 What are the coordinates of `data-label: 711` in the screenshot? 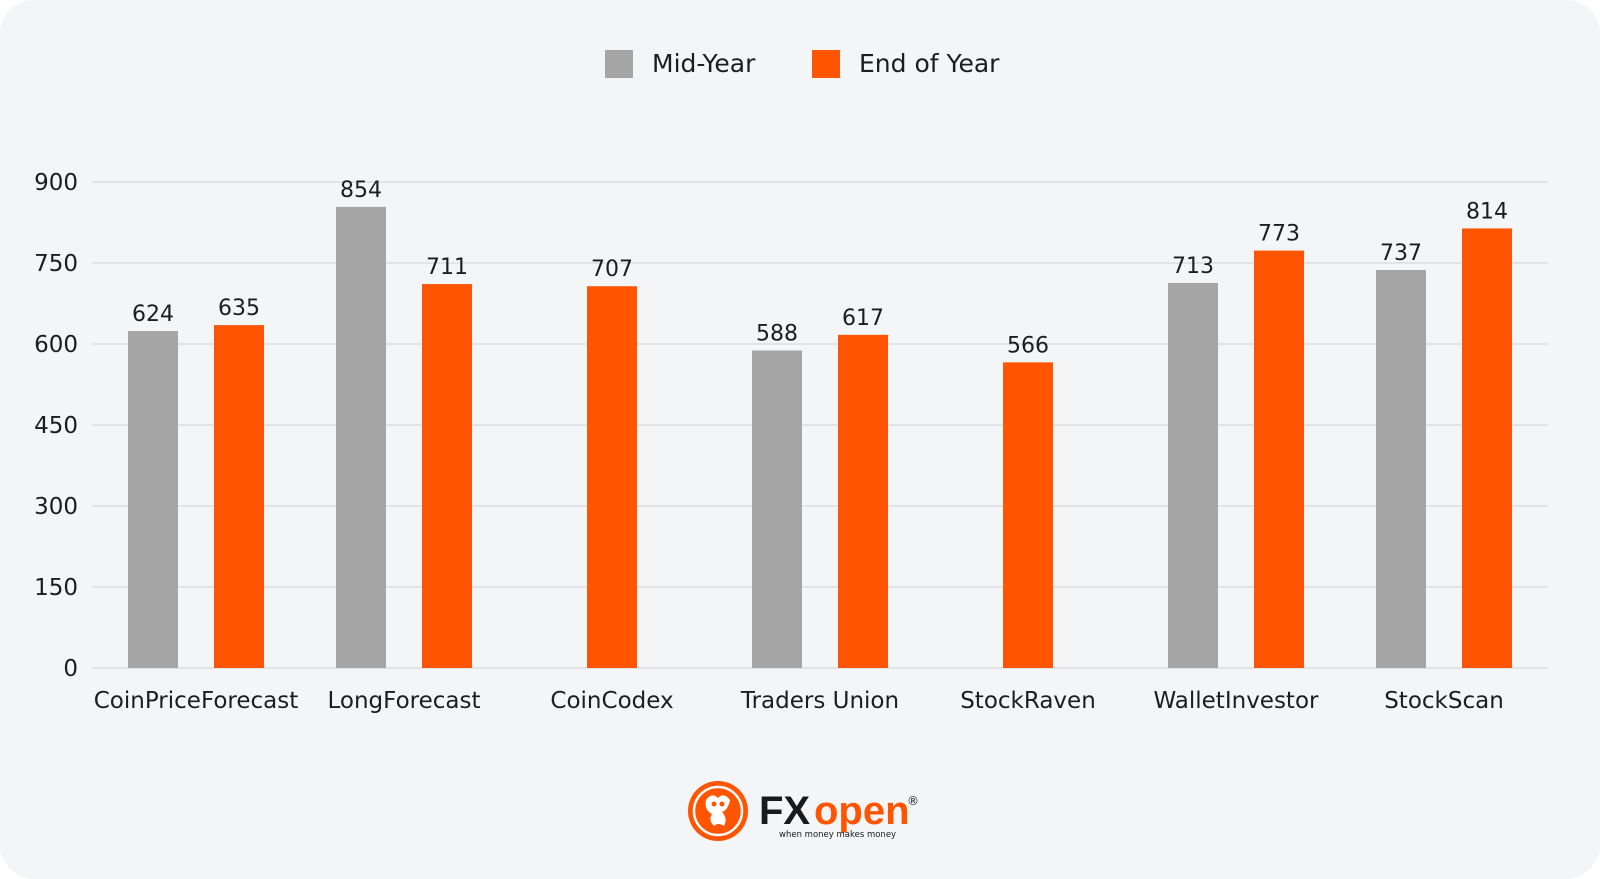 It's located at (447, 267).